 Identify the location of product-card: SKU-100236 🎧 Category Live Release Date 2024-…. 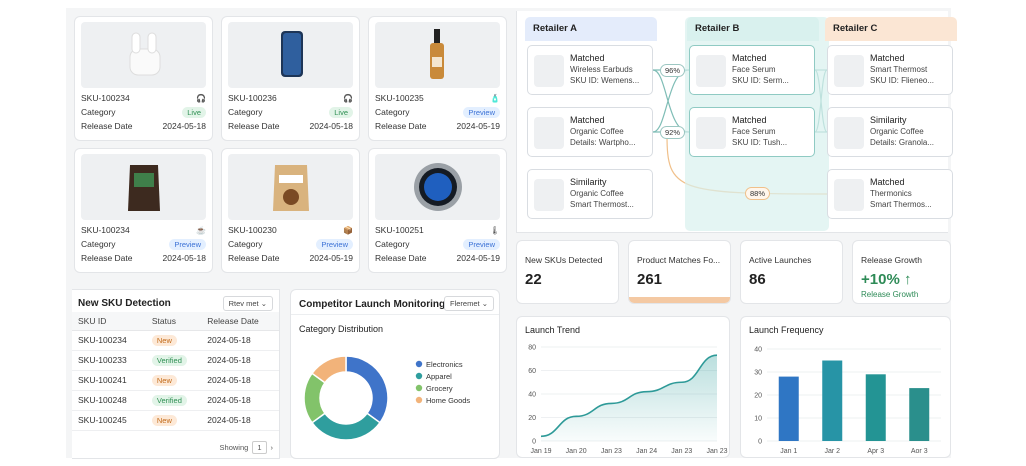
(290, 78).